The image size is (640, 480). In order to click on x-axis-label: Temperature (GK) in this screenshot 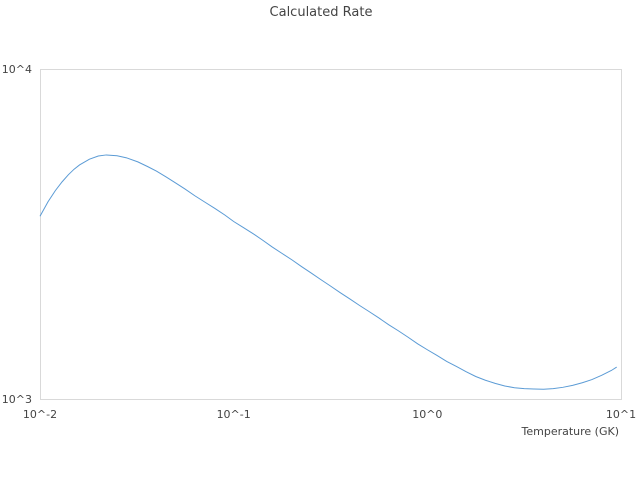, I will do `click(570, 431)`.